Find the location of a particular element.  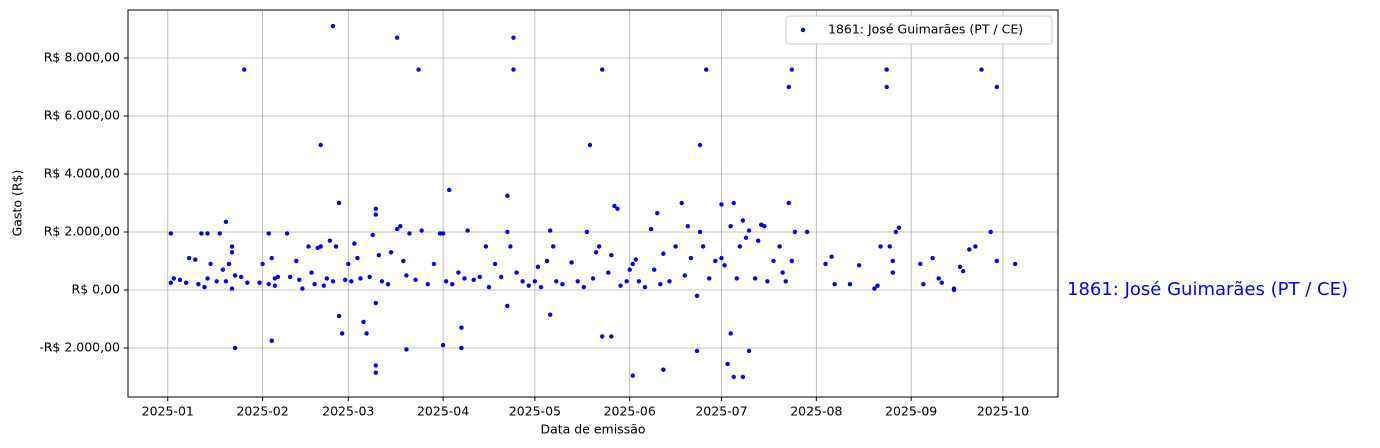

x-tick-label: 2025-04 is located at coordinates (443, 411).